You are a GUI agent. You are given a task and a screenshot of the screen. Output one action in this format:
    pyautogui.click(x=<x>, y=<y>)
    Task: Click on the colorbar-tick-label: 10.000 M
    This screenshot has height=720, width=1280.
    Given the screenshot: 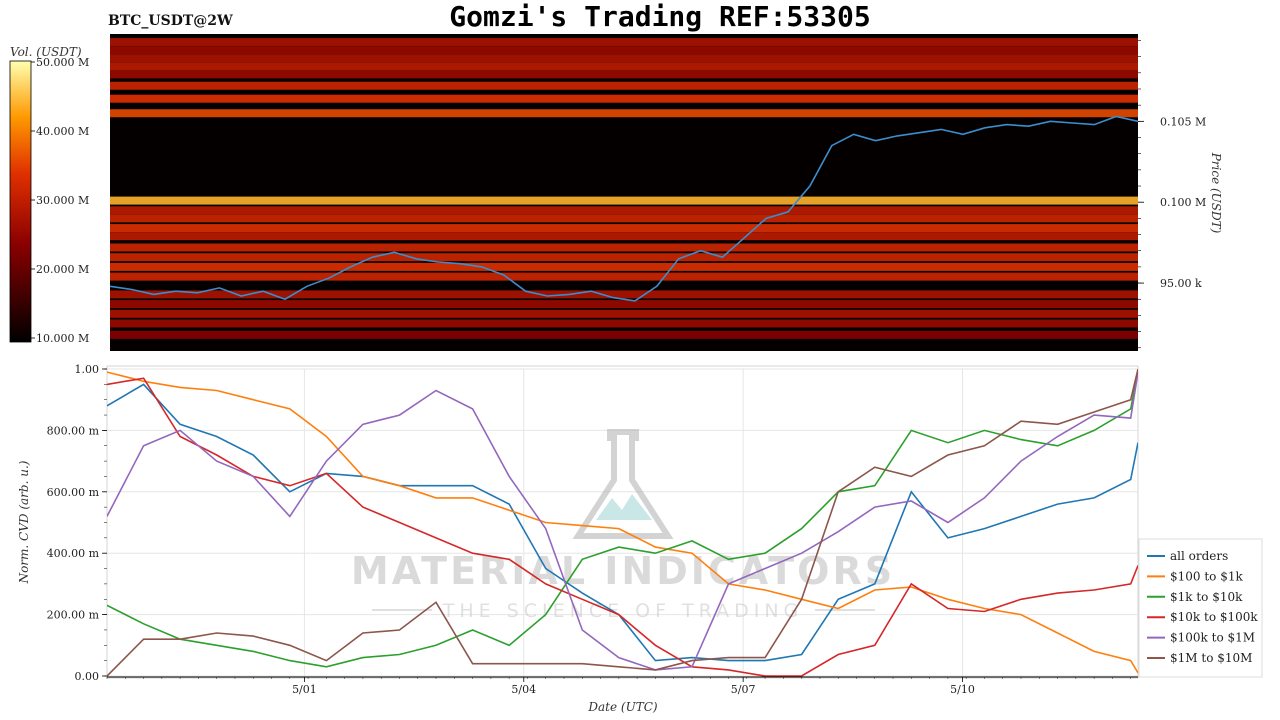 What is the action you would take?
    pyautogui.click(x=62, y=338)
    